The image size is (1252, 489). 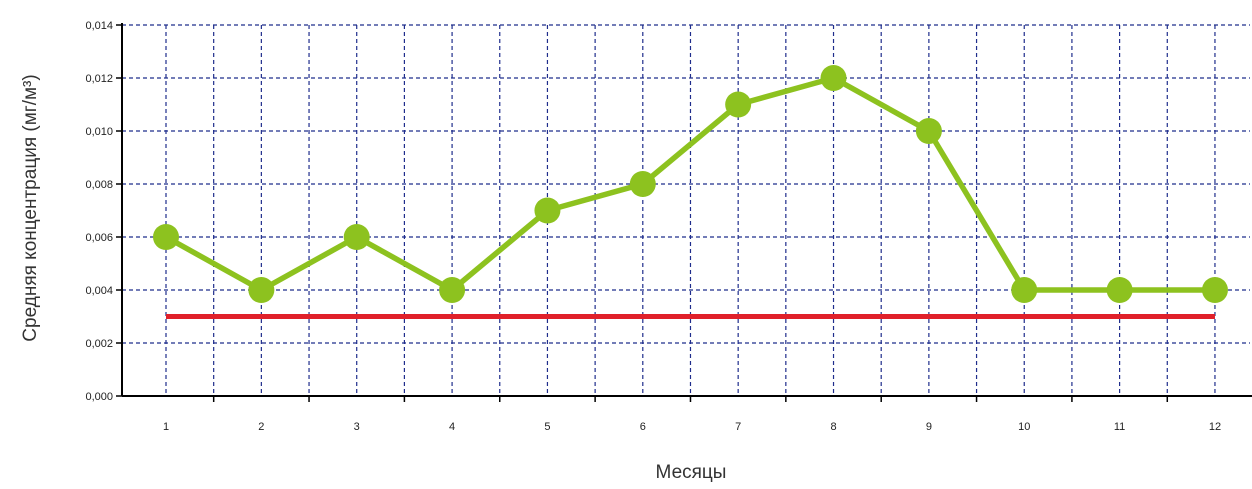 I want to click on x-tick-label: 12, so click(x=1215, y=427).